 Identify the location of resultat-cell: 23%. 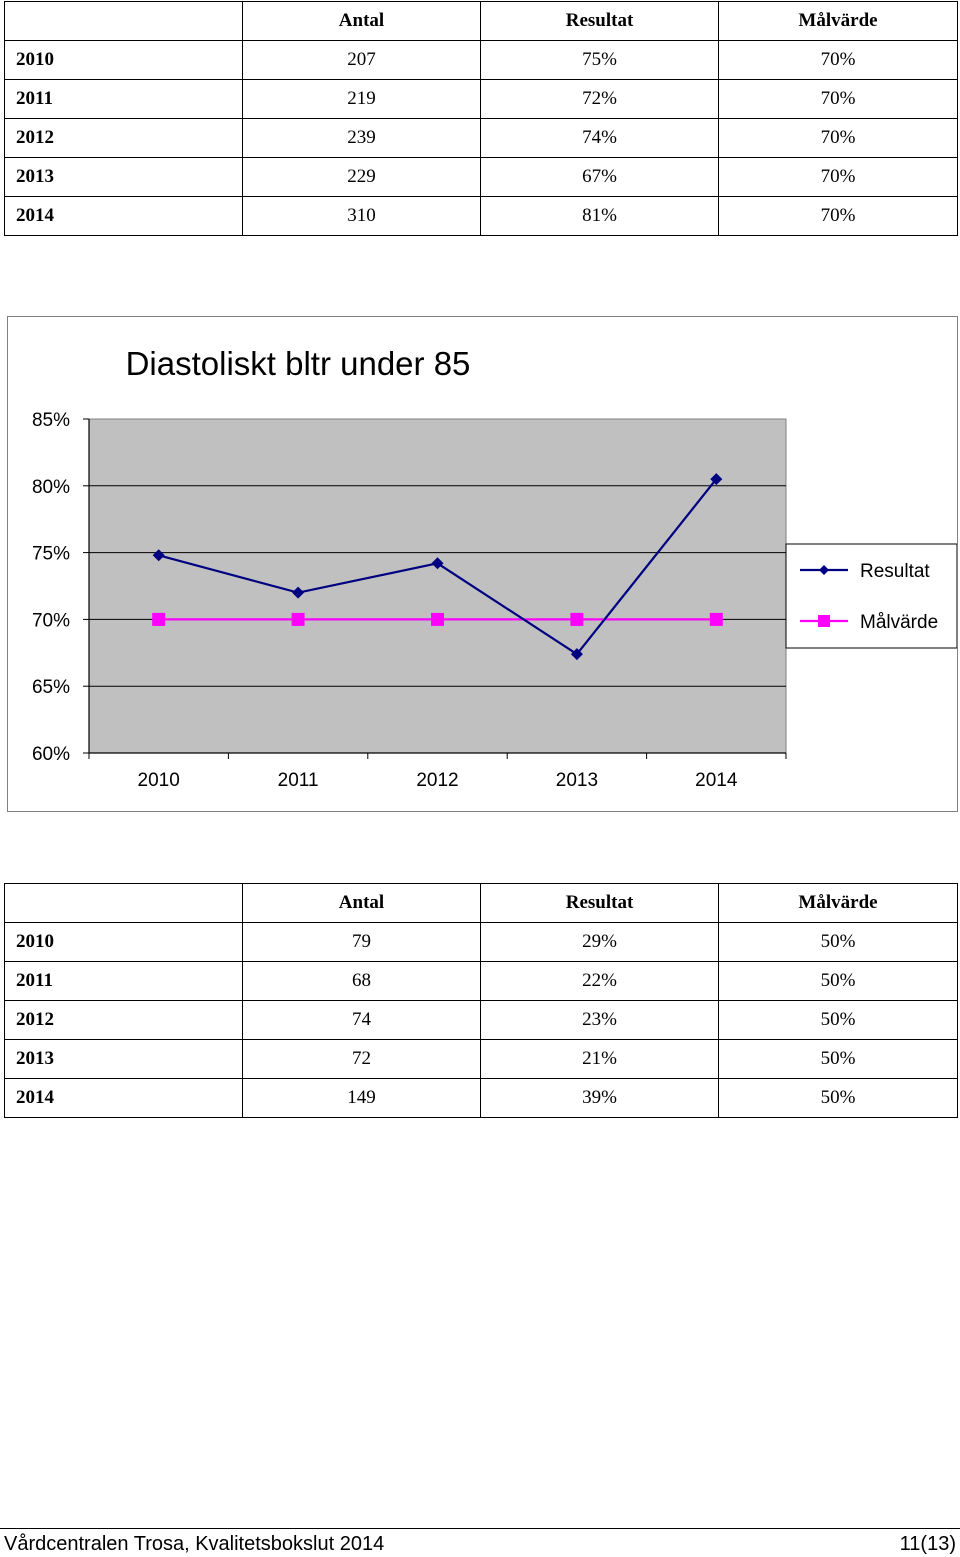
(599, 1020).